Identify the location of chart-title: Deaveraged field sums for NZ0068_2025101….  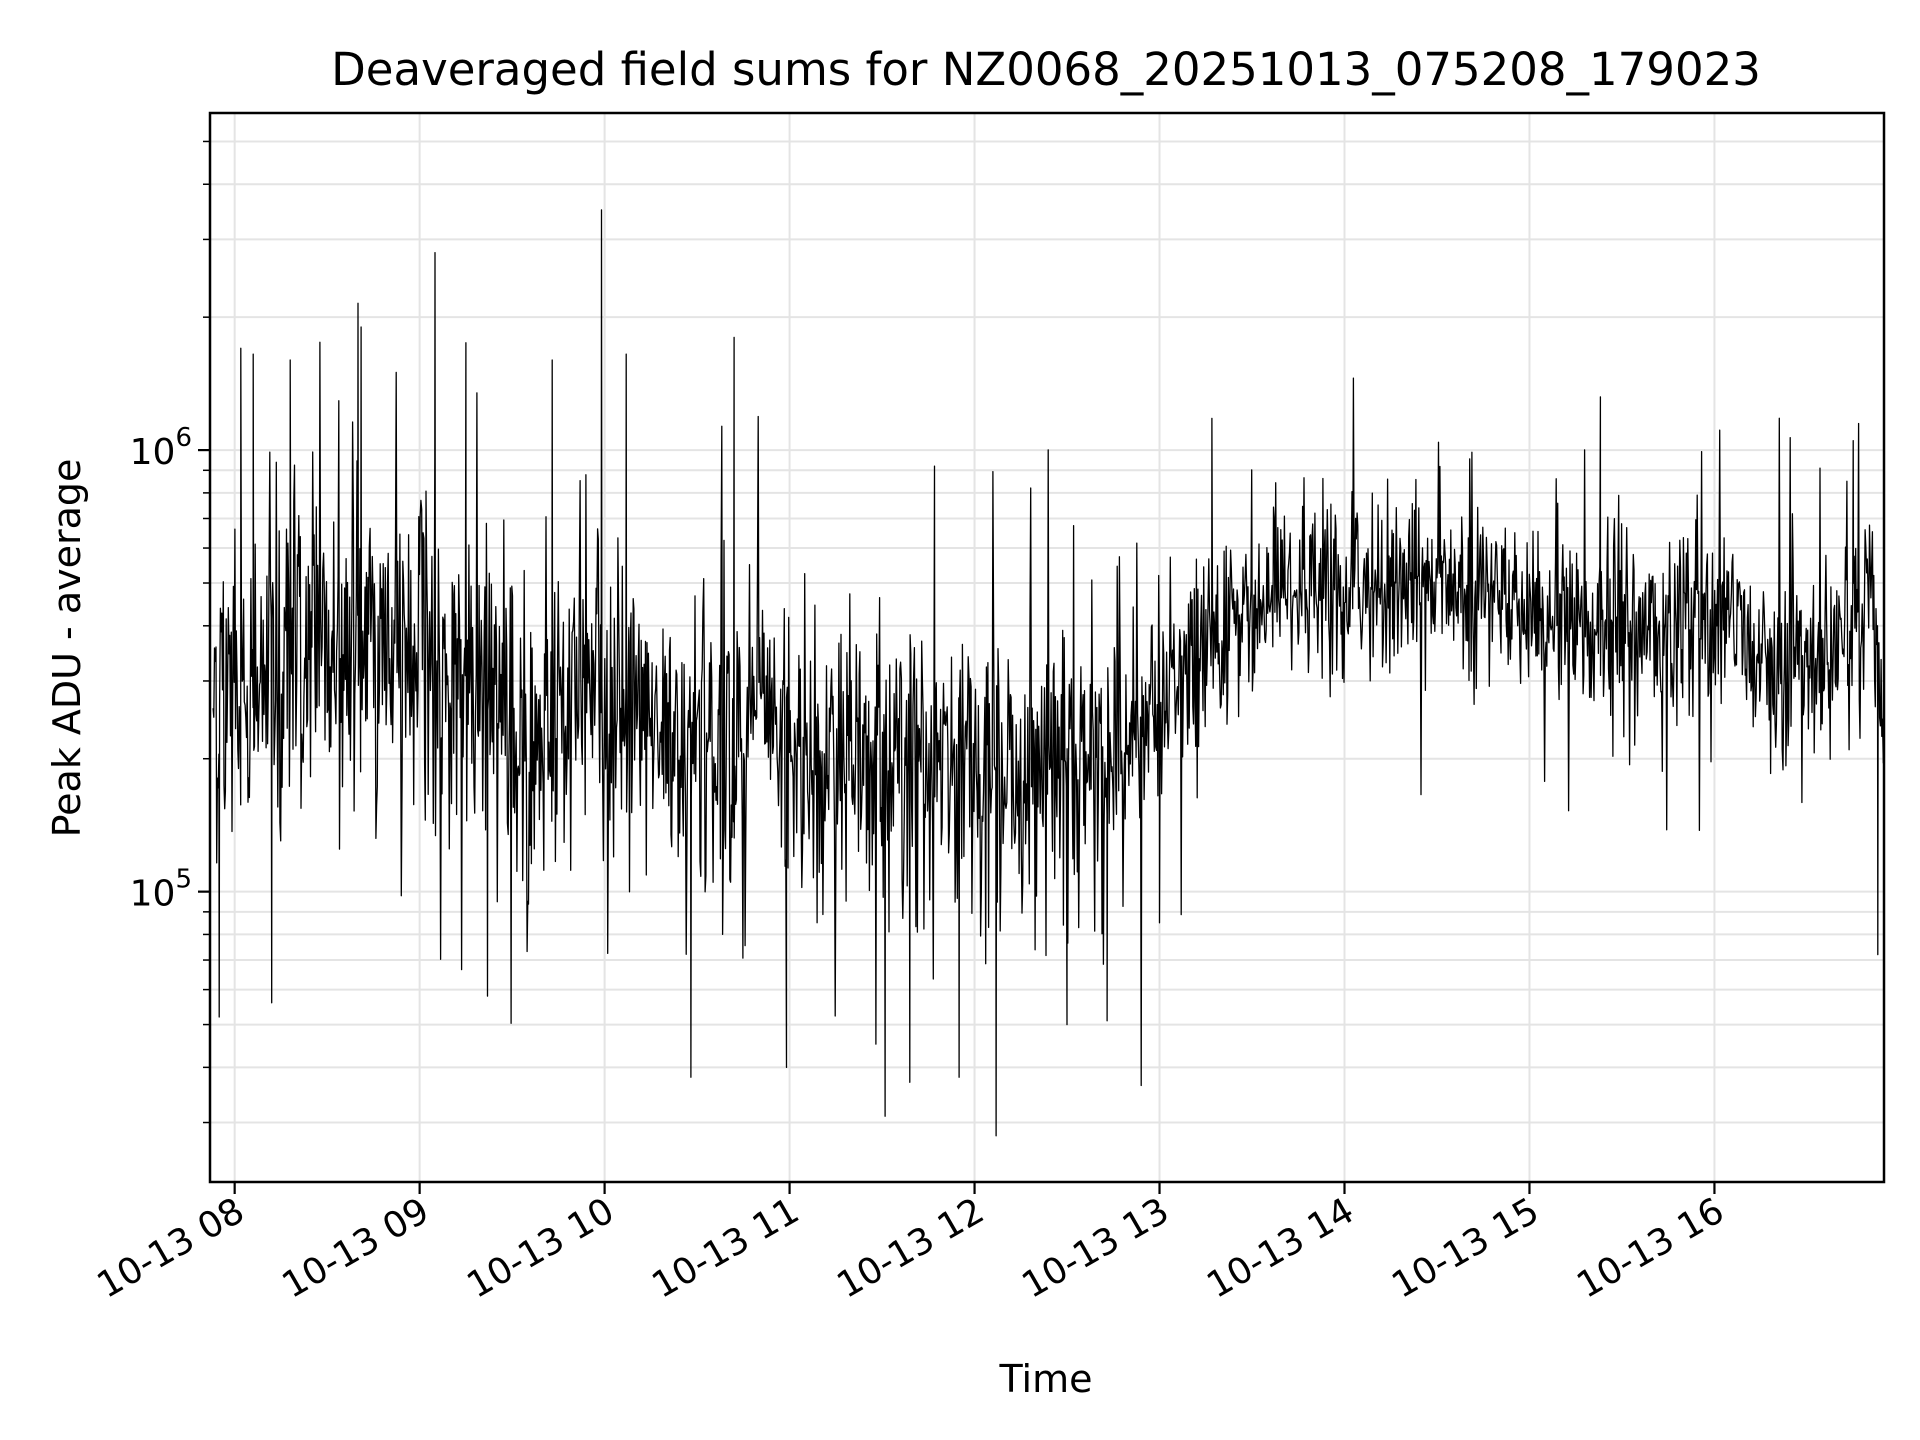
(1046, 69).